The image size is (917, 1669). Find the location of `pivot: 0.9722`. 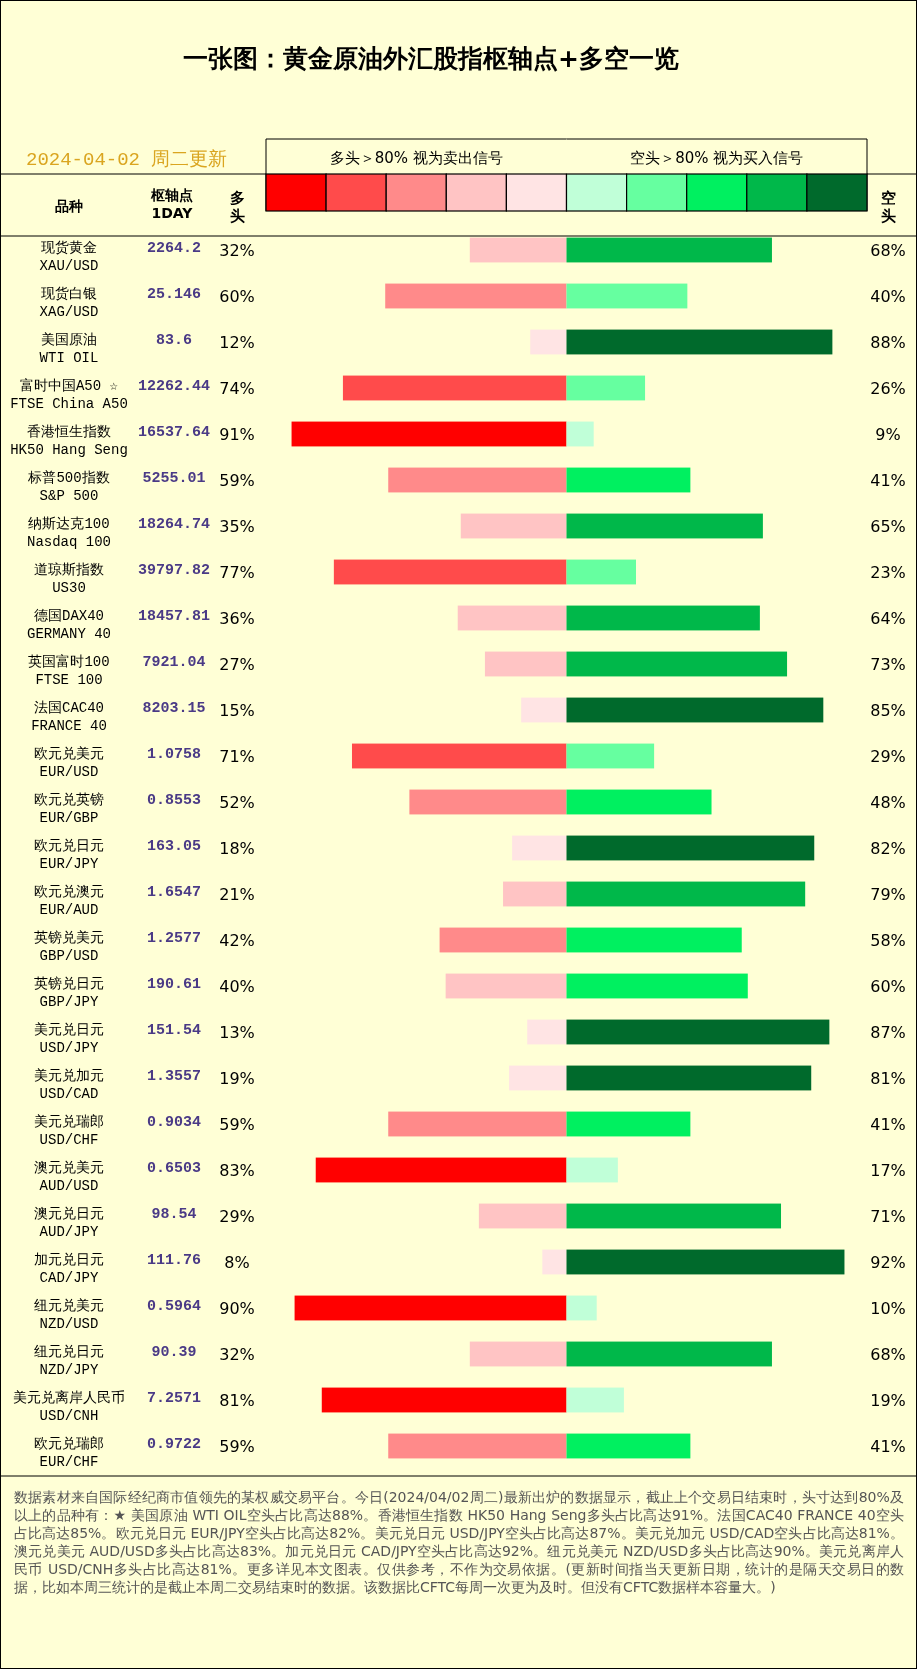

pivot: 0.9722 is located at coordinates (174, 1444).